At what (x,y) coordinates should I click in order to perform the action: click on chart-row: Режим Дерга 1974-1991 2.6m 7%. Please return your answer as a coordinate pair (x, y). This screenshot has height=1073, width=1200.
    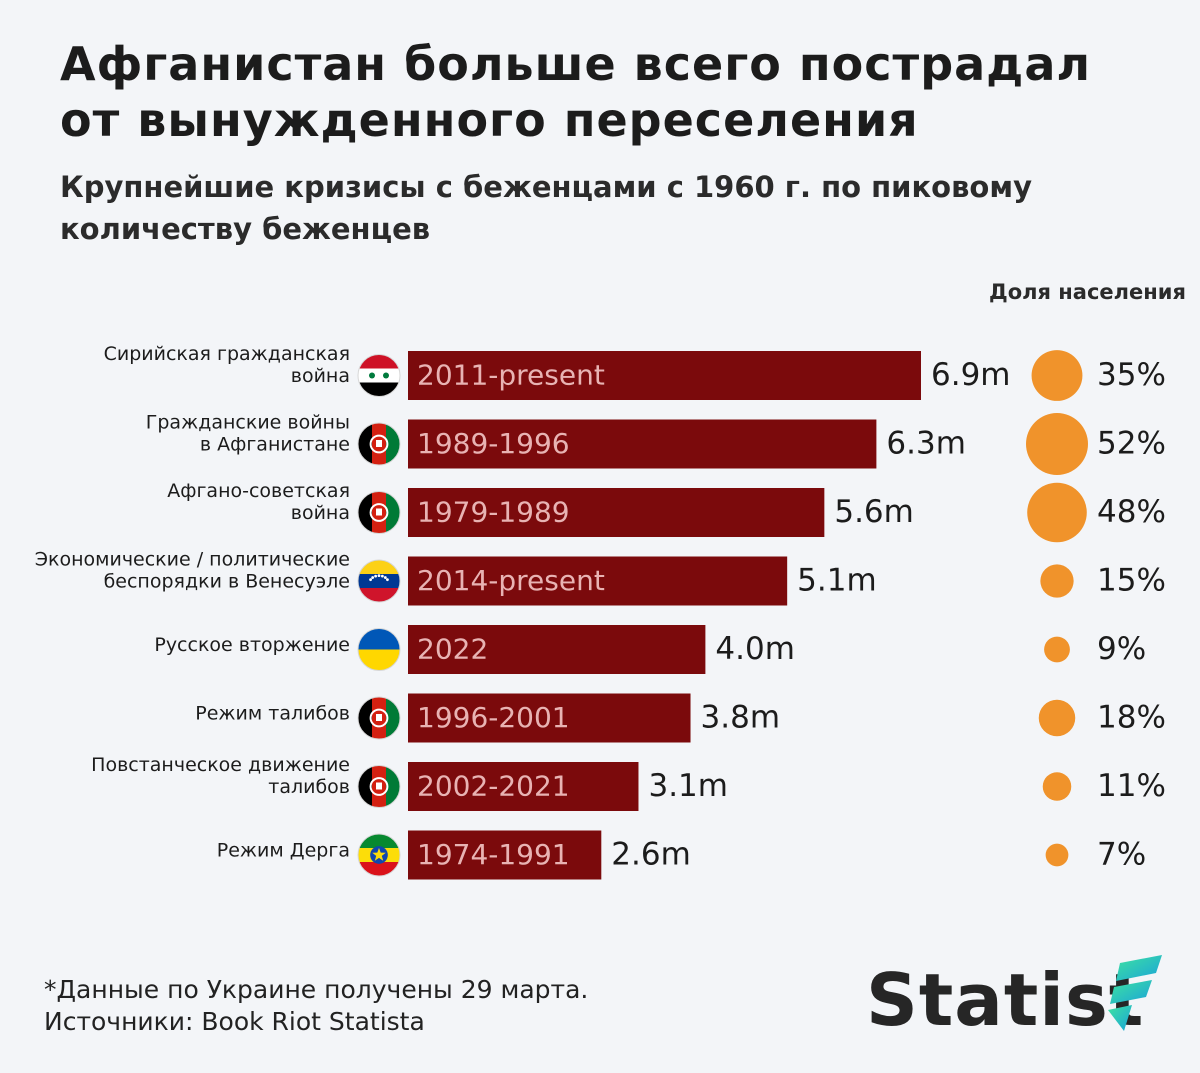
    Looking at the image, I should click on (681, 855).